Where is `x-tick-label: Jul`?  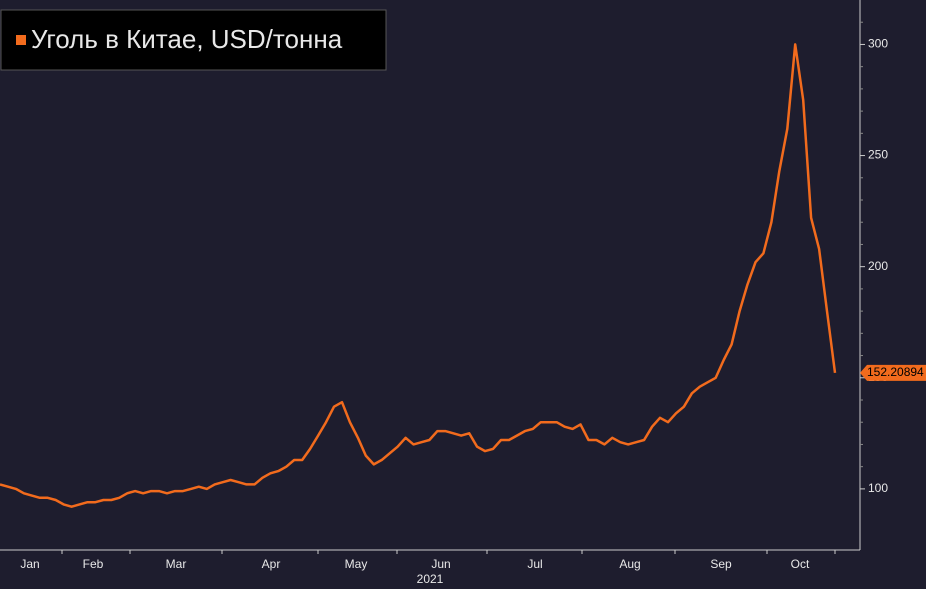 x-tick-label: Jul is located at coordinates (534, 564).